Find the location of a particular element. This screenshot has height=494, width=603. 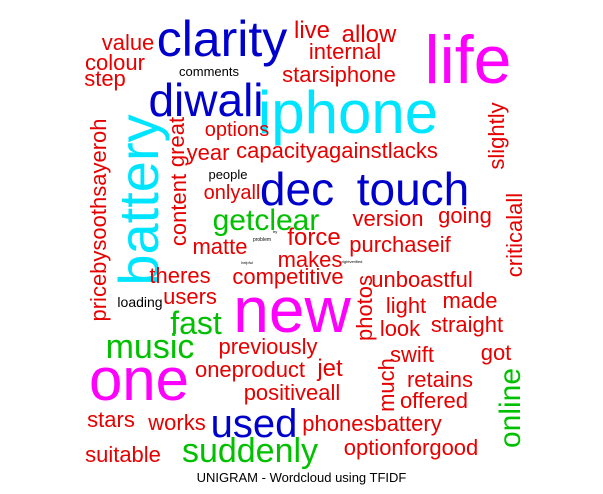

word-theres: theres is located at coordinates (179, 275).